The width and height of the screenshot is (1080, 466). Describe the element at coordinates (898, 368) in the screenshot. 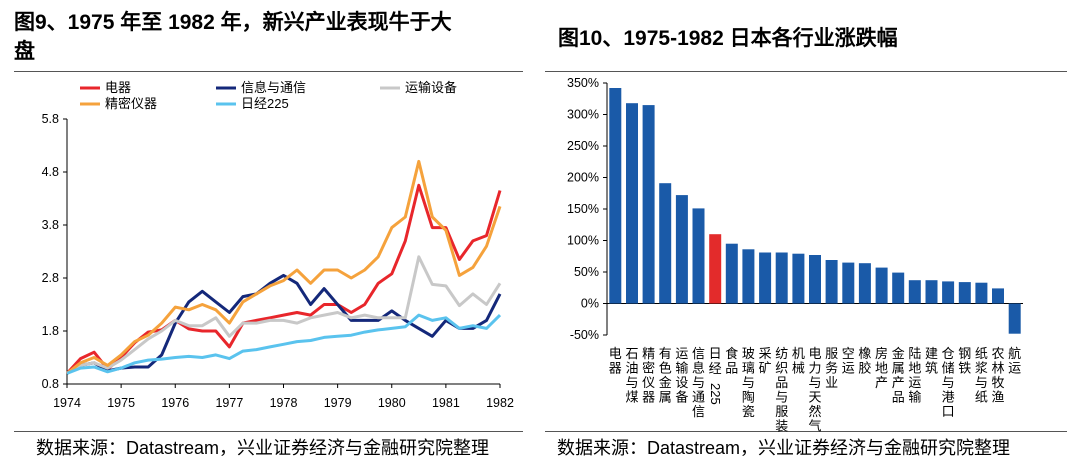

I see `category-label-char: 属` at that location.